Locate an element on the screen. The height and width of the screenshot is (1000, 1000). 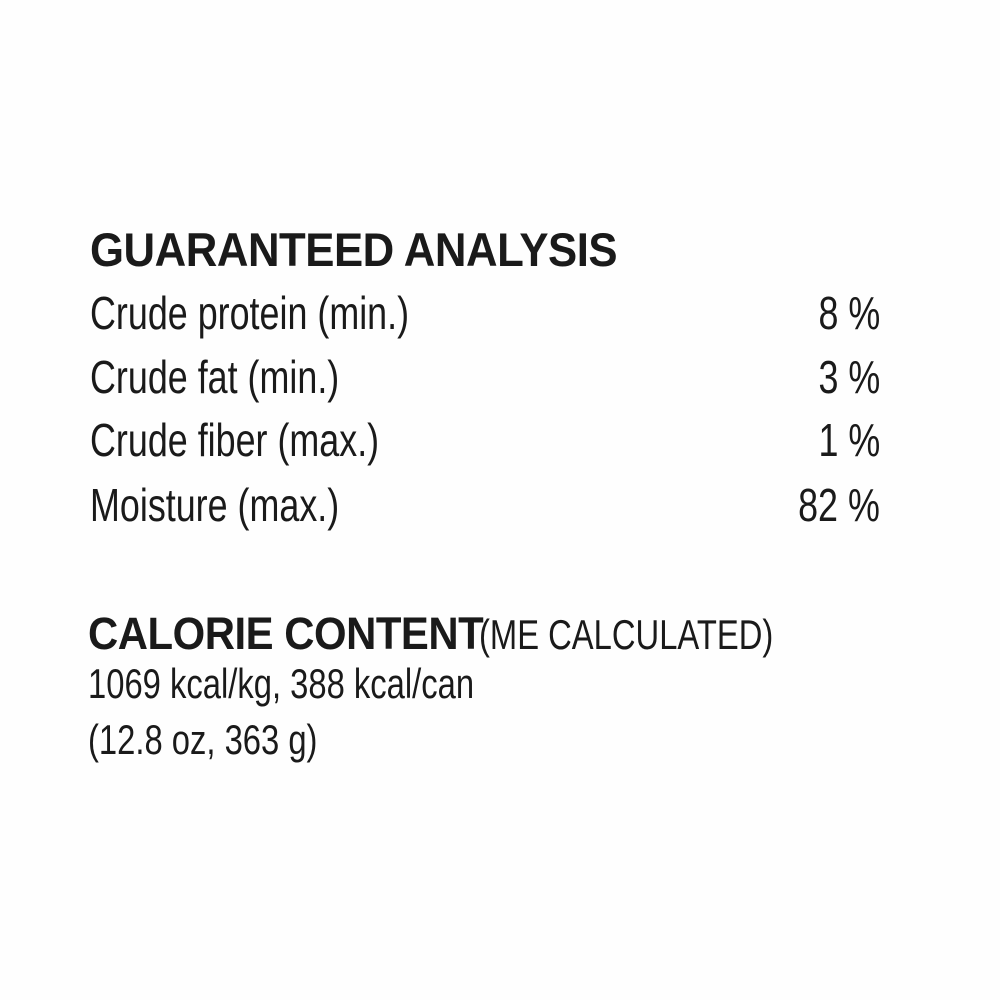
calorie-content-heading: CALORIE CONTENT (ME CALCULATED) is located at coordinates (472, 634).